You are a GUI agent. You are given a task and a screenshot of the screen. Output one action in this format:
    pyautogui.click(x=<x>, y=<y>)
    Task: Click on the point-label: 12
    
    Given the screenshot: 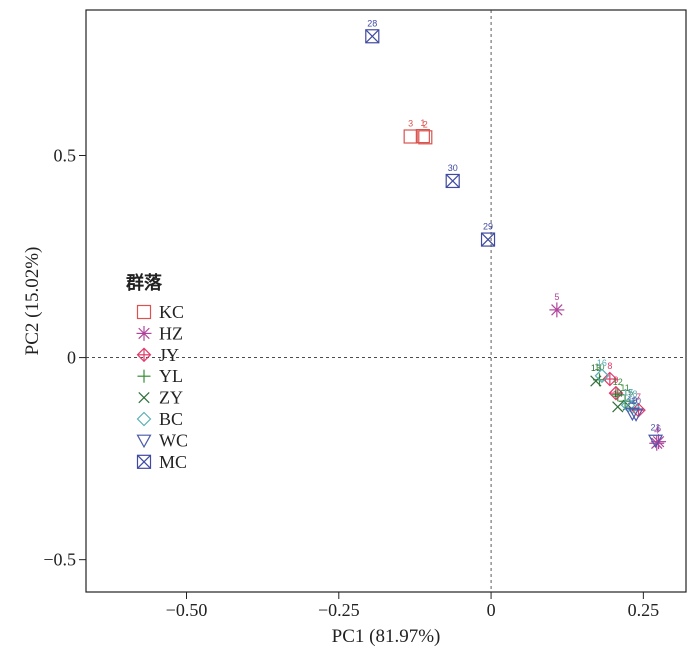 What is the action you would take?
    pyautogui.click(x=618, y=382)
    